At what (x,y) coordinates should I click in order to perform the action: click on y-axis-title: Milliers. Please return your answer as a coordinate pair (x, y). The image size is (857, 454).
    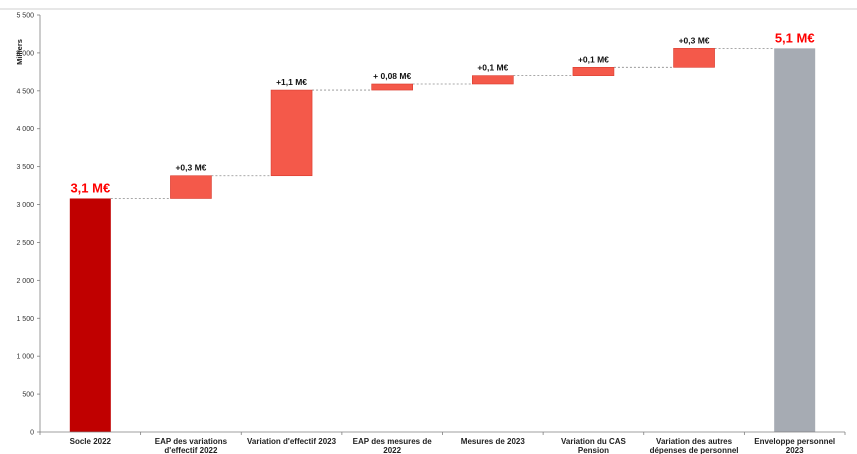
    Looking at the image, I should click on (19, 52).